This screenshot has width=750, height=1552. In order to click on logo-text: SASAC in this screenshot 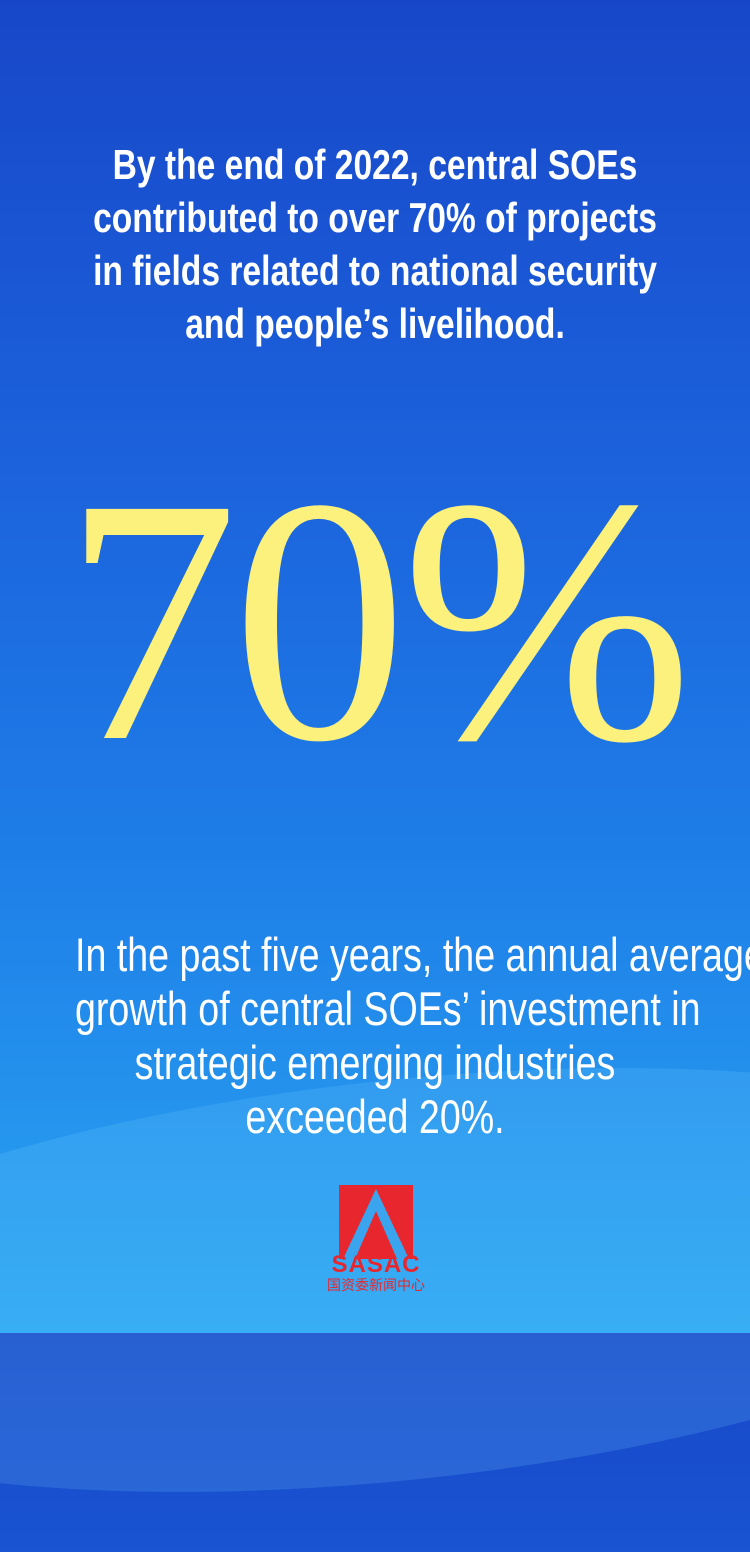, I will do `click(376, 1264)`.